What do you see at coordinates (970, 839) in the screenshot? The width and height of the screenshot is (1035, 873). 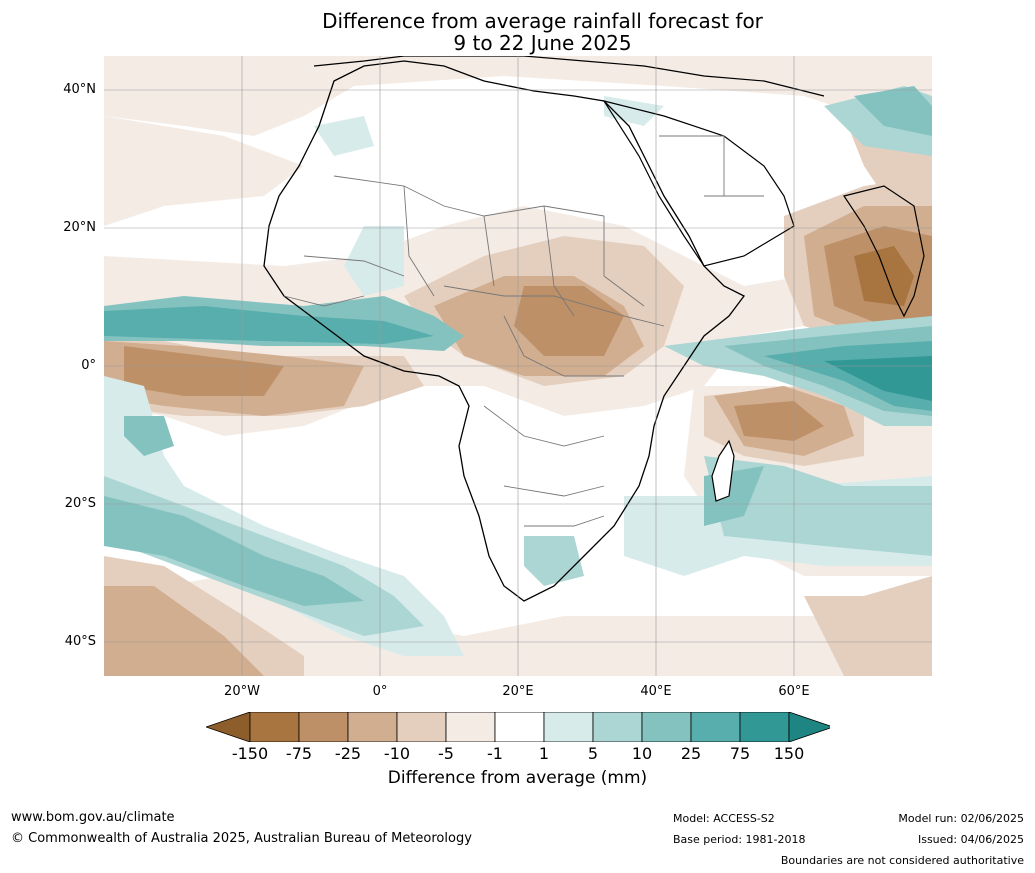 I see `footer-issued: Issued: 04/06/2025` at bounding box center [970, 839].